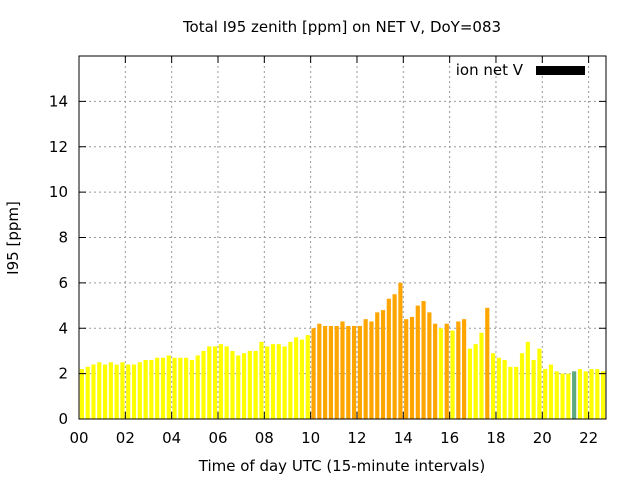 Image resolution: width=640 pixels, height=480 pixels. I want to click on legend-swatch, so click(560, 70).